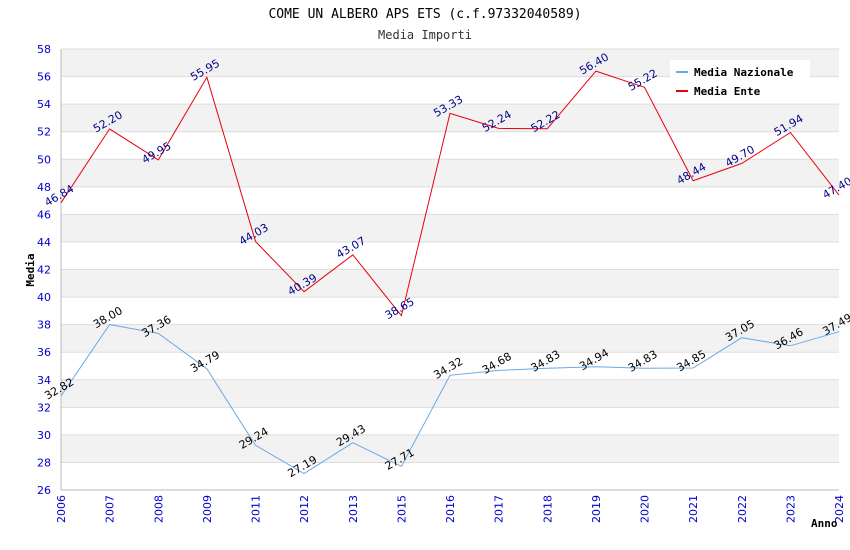 The height and width of the screenshot is (550, 850). Describe the element at coordinates (425, 35) in the screenshot. I see `chart-subtitle: Media Importi` at that location.